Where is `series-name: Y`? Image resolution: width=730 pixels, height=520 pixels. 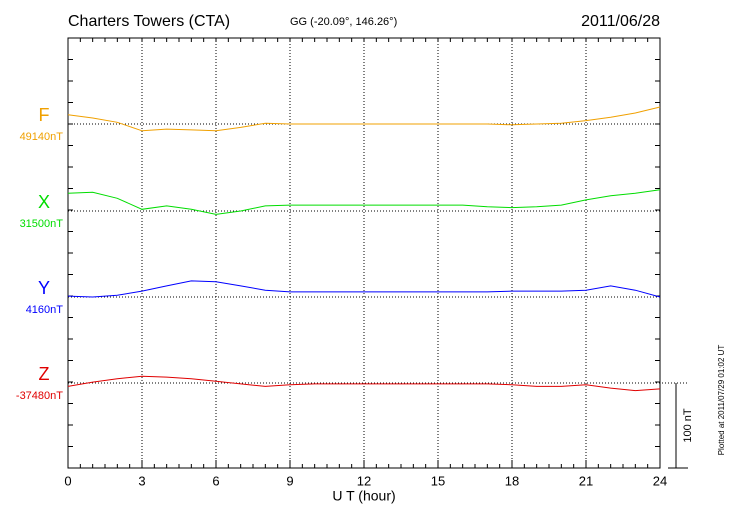
series-name: Y is located at coordinates (44, 288).